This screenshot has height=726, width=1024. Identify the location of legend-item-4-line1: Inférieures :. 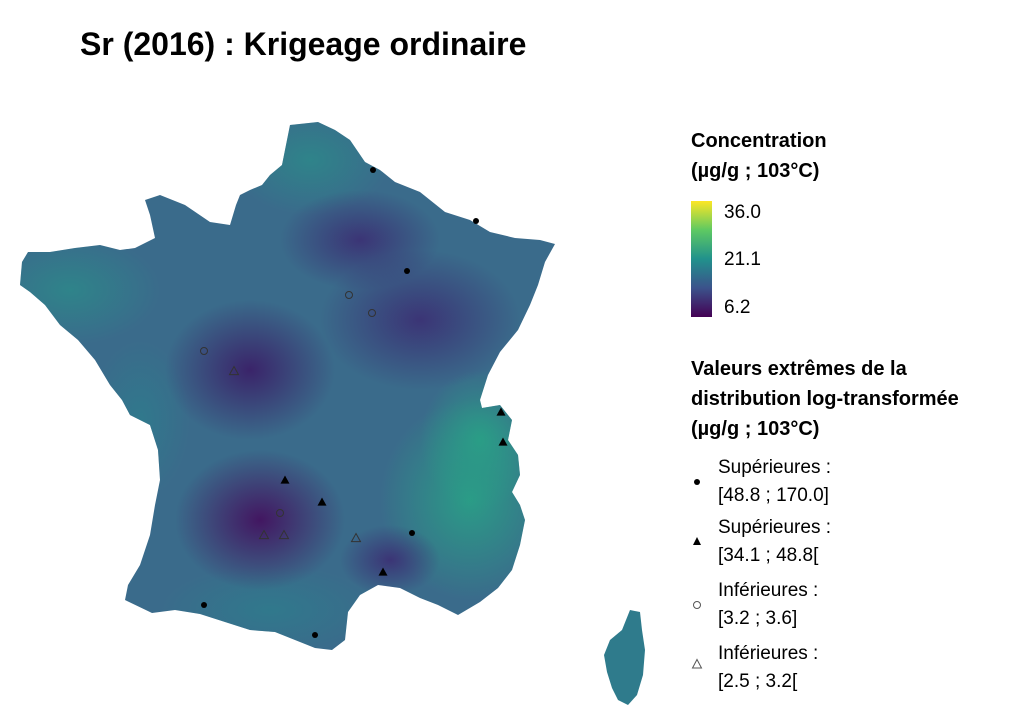
(768, 653).